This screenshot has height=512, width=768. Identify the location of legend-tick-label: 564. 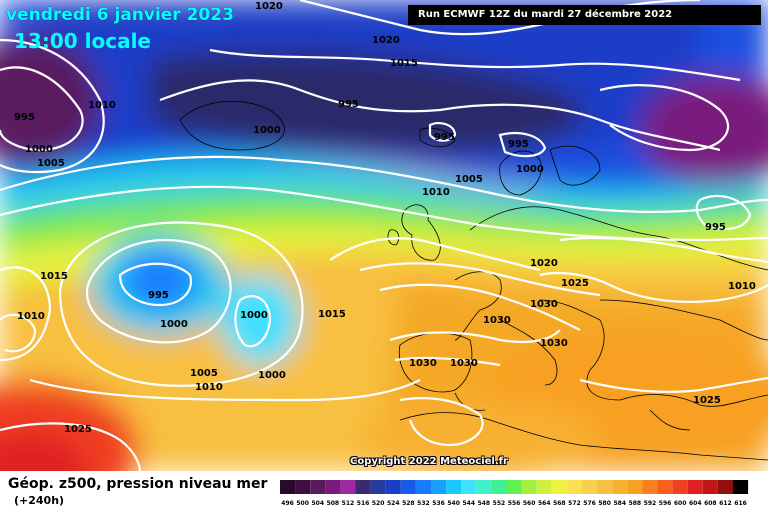
(544, 503).